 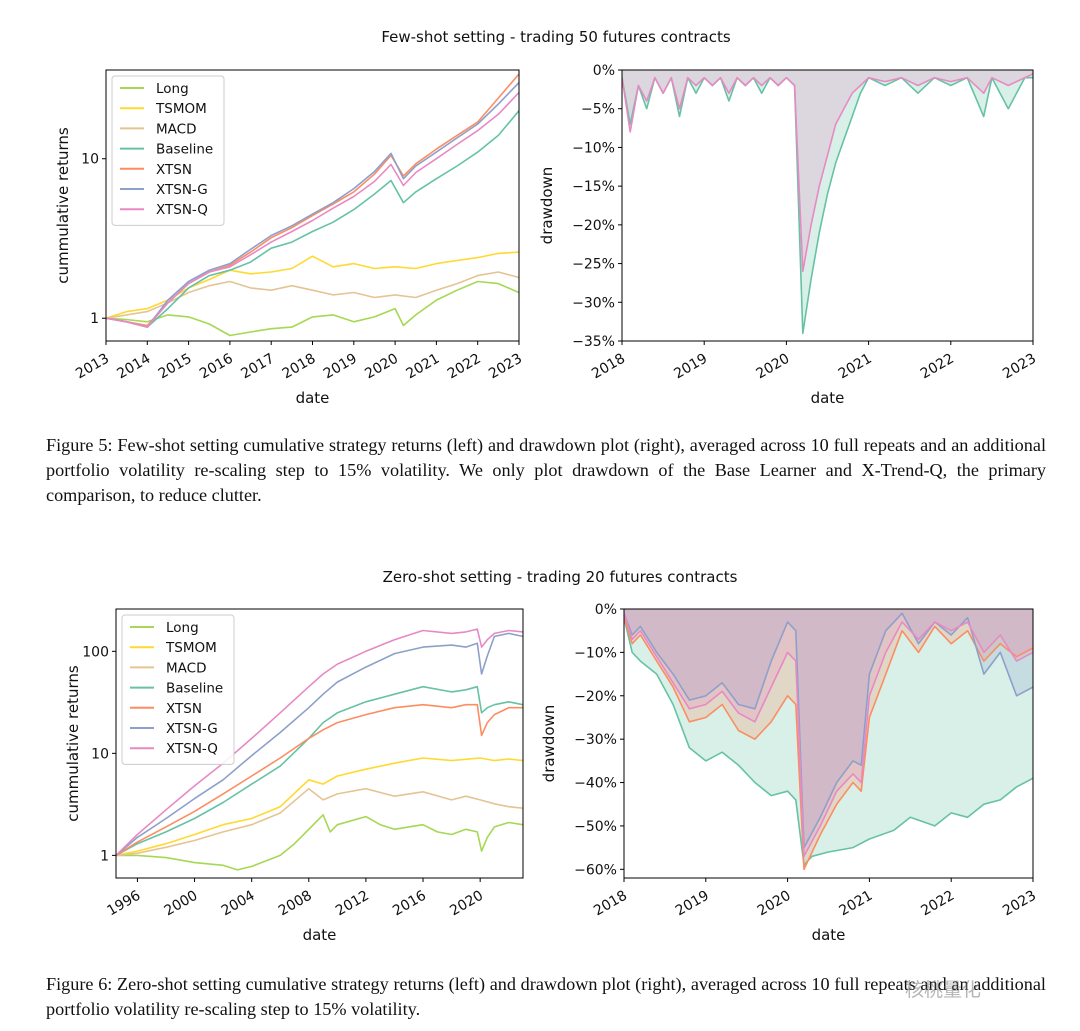 I want to click on fig6-returns-line-xtsn-g, so click(x=319, y=744).